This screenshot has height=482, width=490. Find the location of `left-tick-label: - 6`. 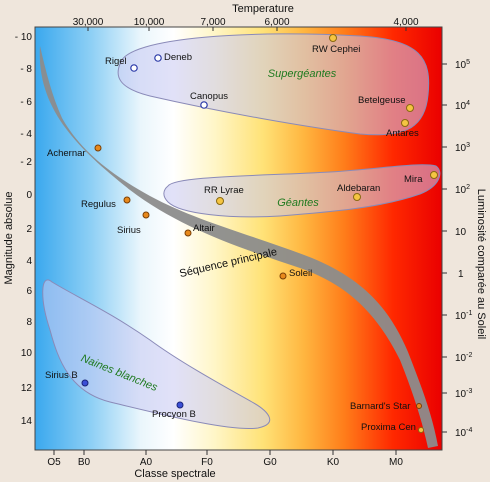

left-tick-label: - 6 is located at coordinates (26, 102).